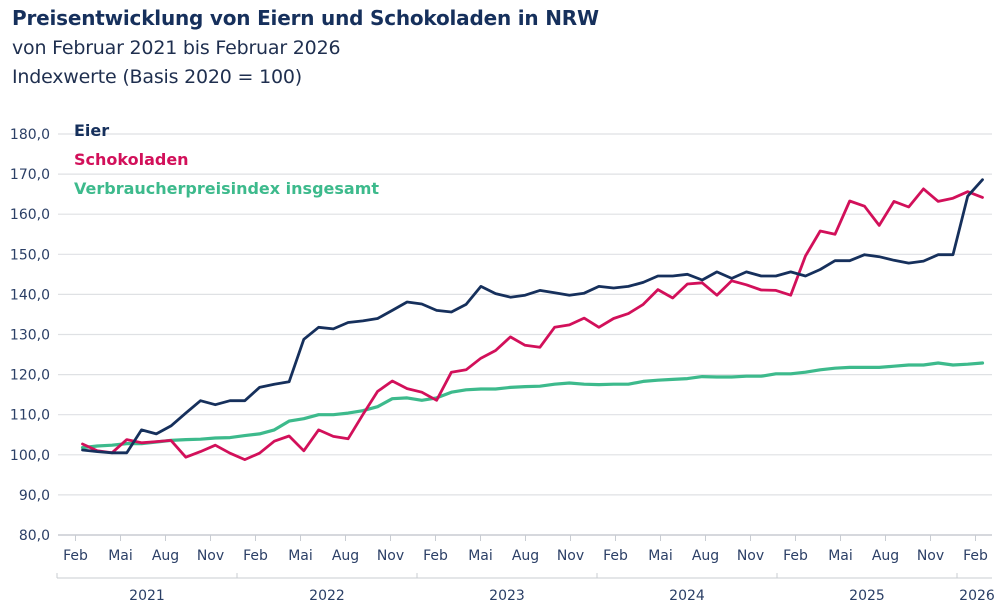 This screenshot has height=612, width=999. Describe the element at coordinates (226, 188) in the screenshot. I see `legend-item: Verbraucherpreisindex insgesamt` at that location.